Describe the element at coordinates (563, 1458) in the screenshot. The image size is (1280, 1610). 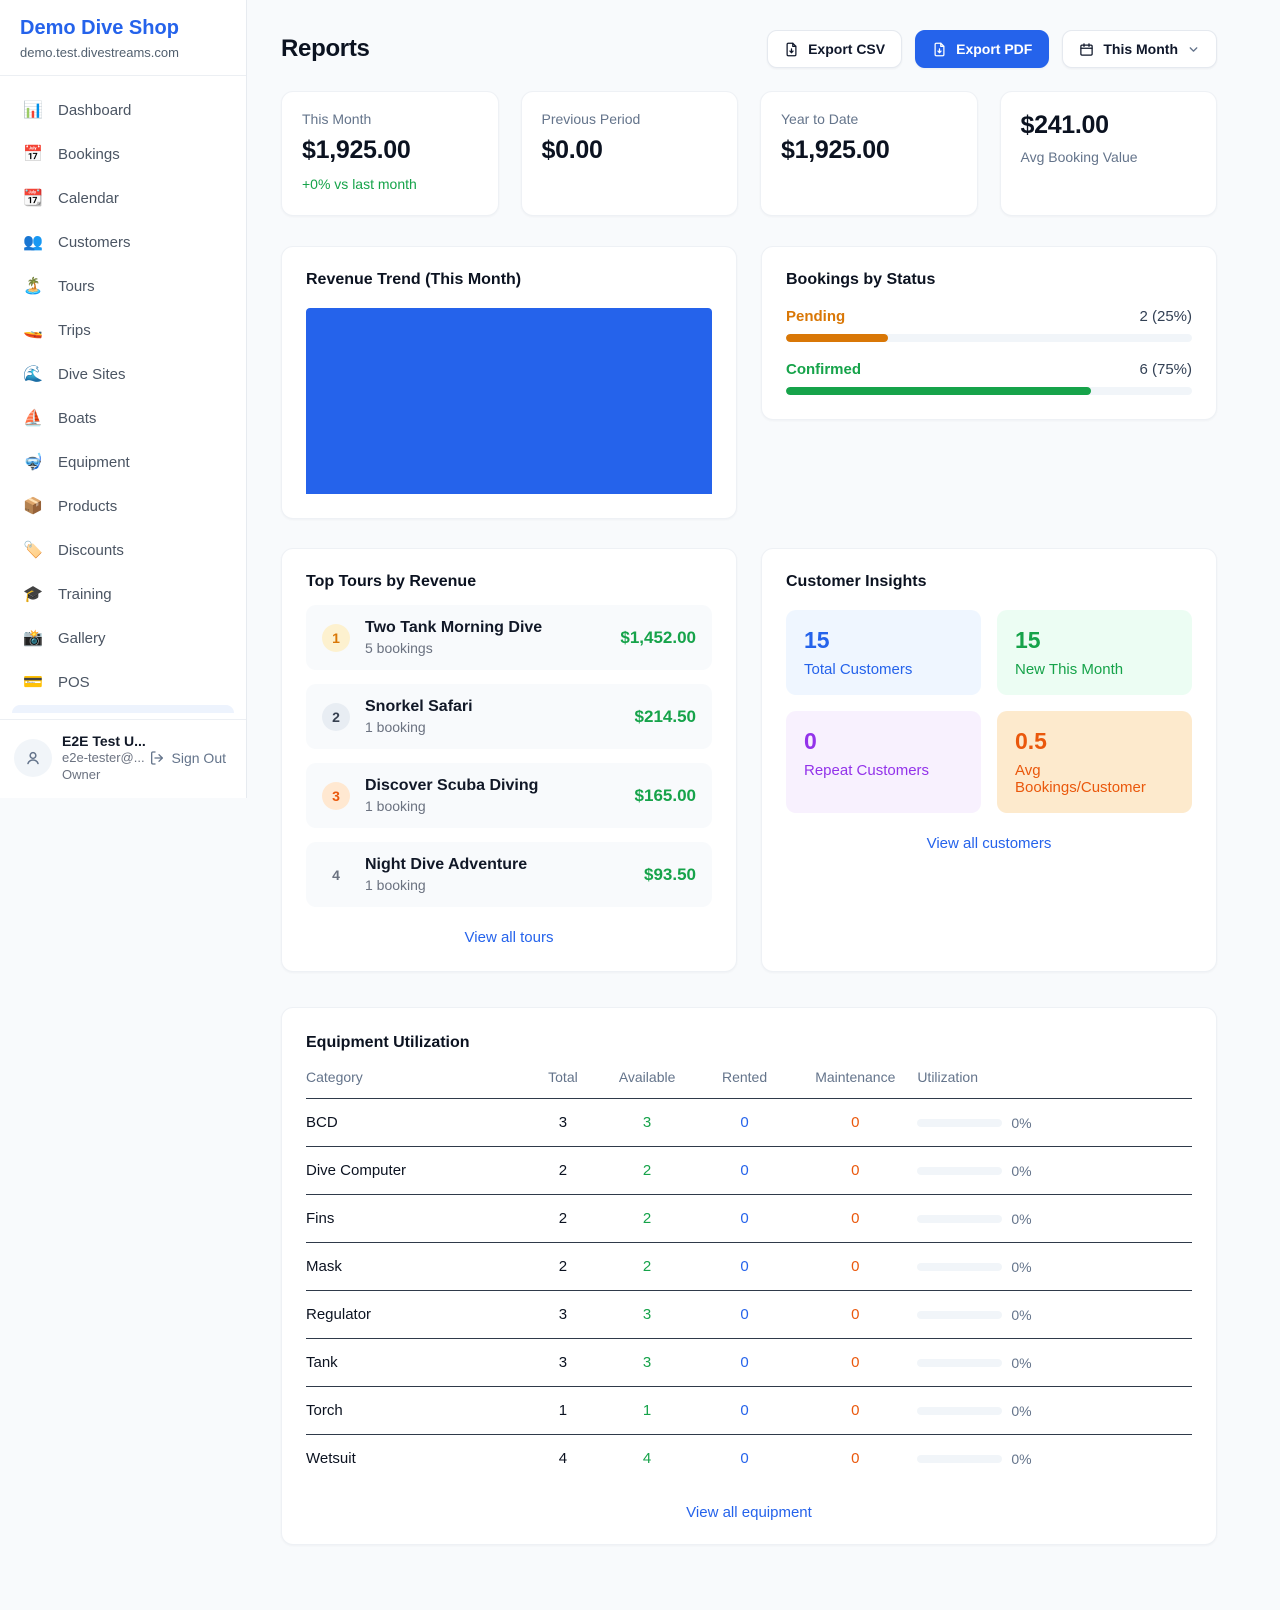
I see `cell-total: 4` at that location.